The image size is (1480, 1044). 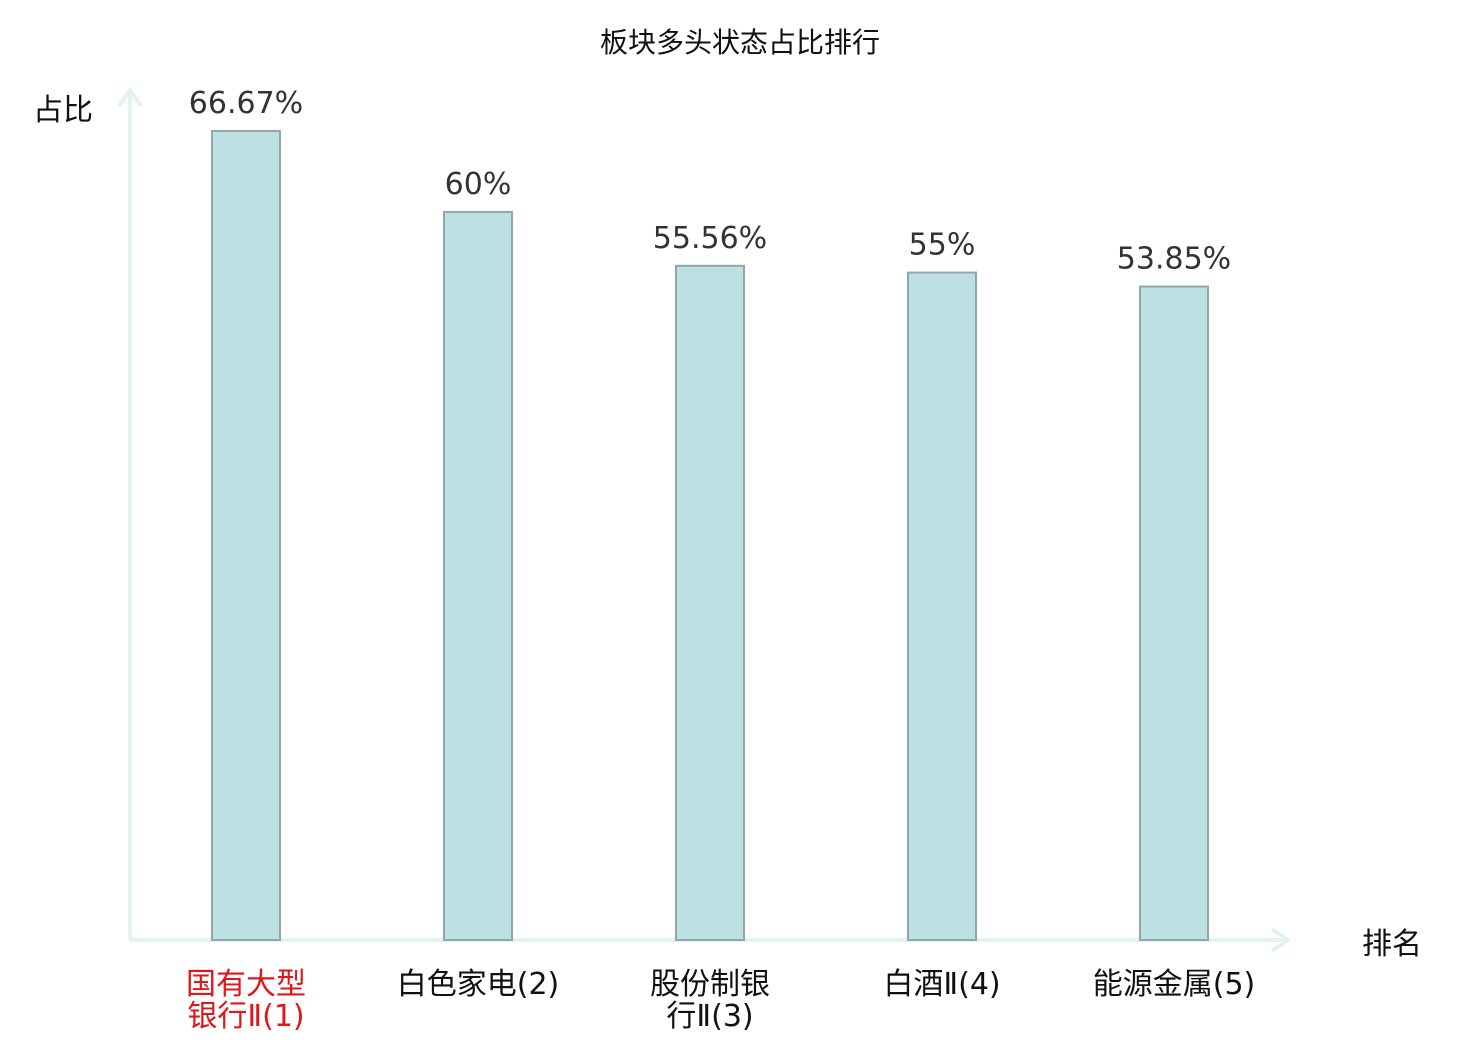 I want to click on y-axis-label: 占比, so click(x=63, y=110).